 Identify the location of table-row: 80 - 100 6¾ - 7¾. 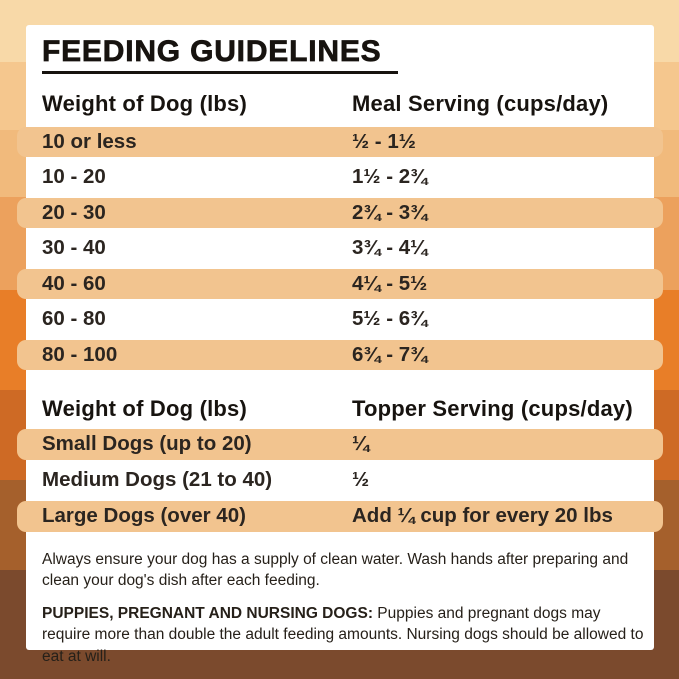
(340, 355).